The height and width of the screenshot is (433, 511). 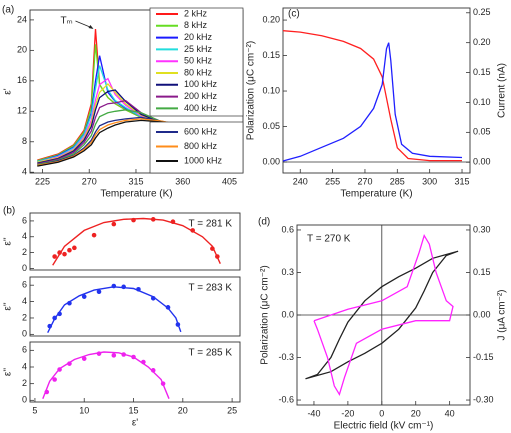 I want to click on annotation: T = 285 K, so click(x=211, y=353).